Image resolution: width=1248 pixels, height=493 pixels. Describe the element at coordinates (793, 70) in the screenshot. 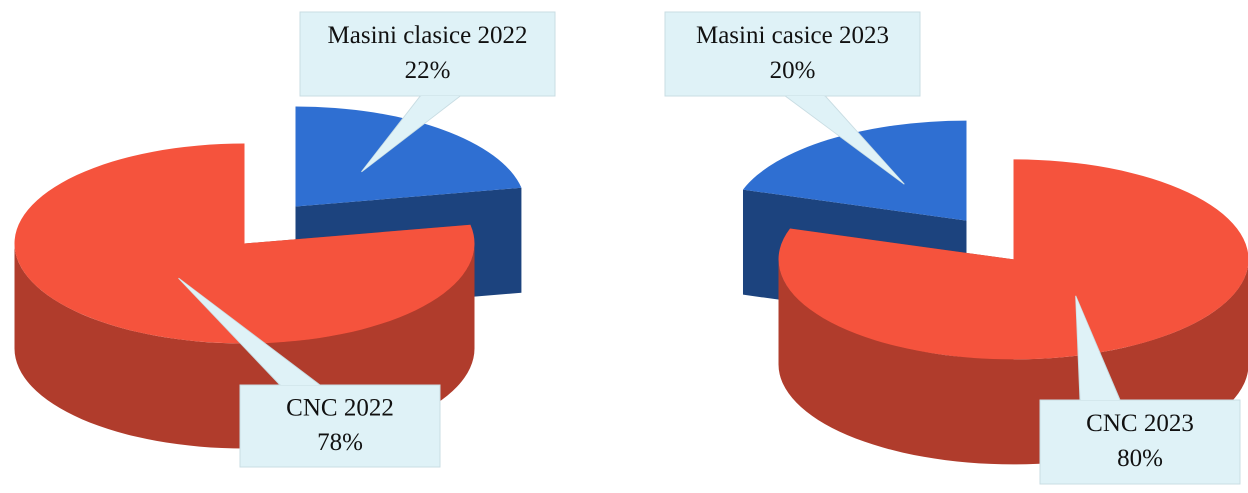

I see `data-label-value: 20%` at that location.